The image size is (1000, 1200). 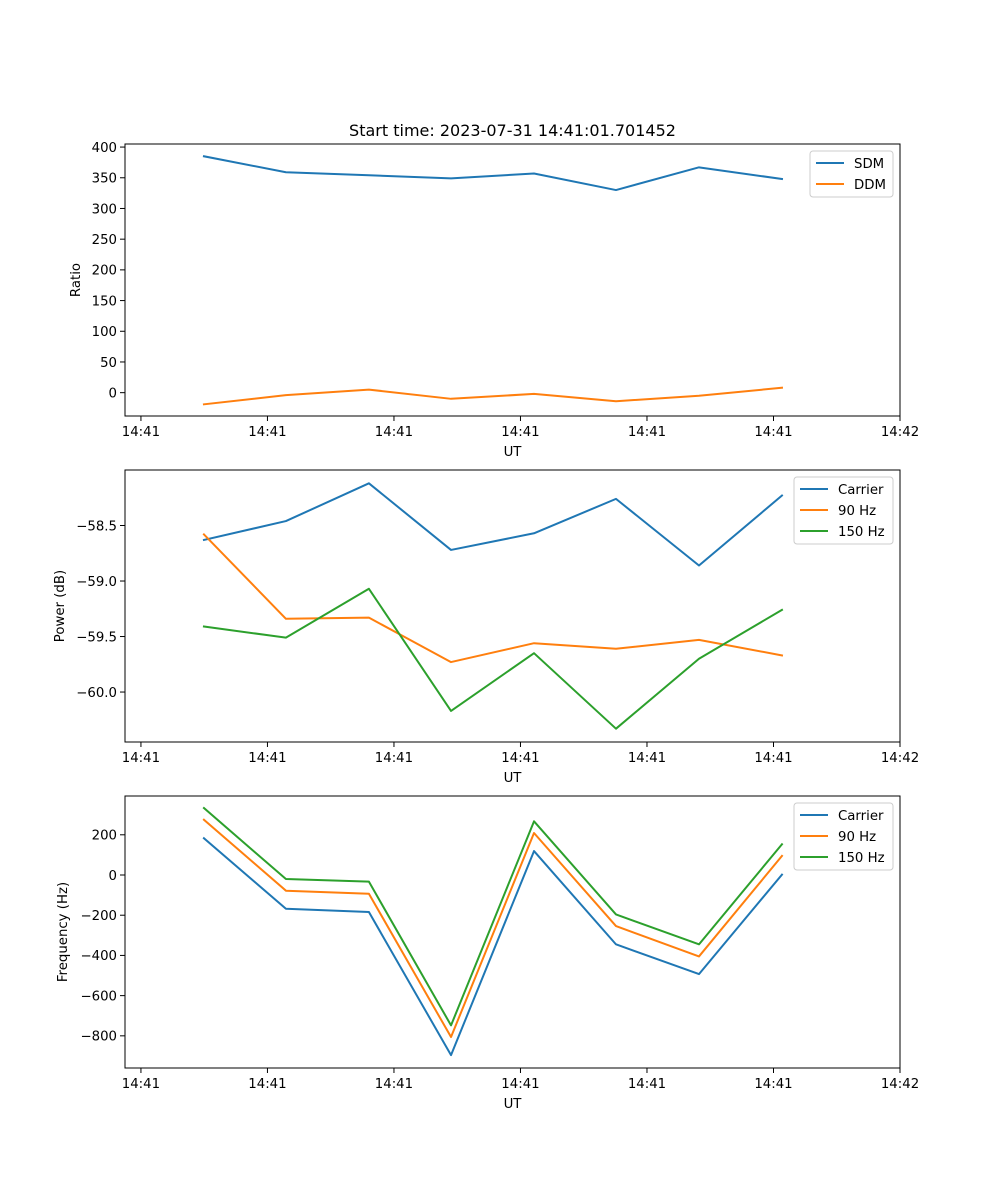 I want to click on y-tick-label: 250, so click(x=104, y=240).